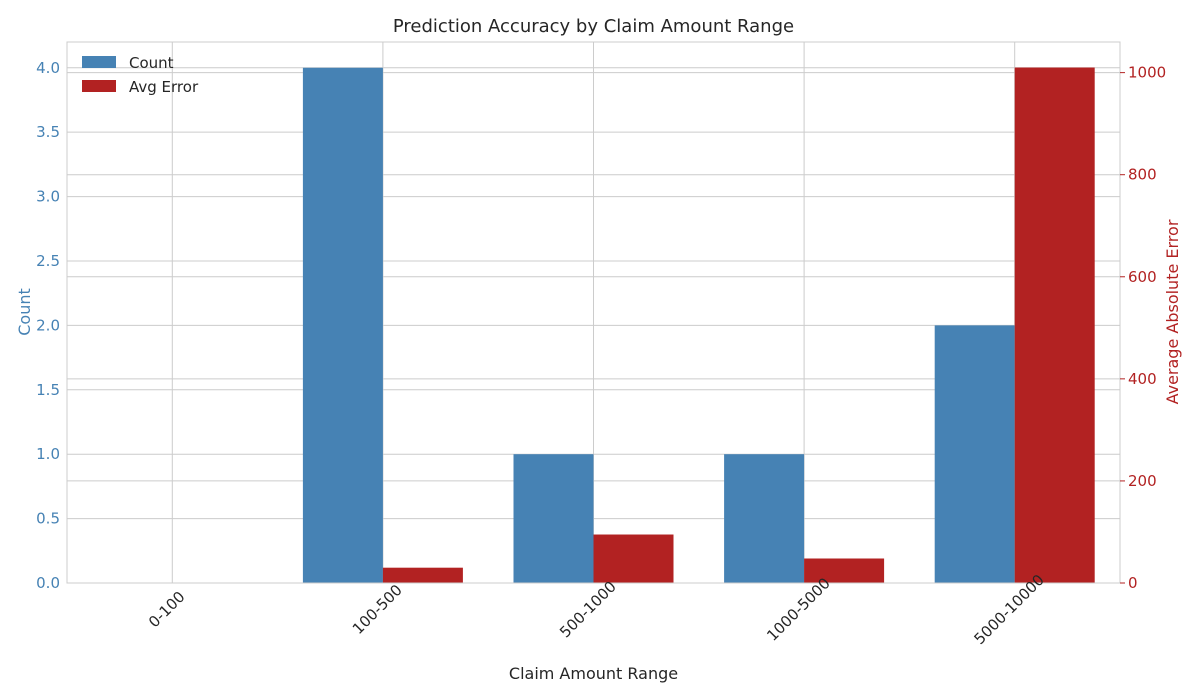 Image resolution: width=1200 pixels, height=700 pixels. I want to click on y-right-tick-label: 0, so click(1133, 583).